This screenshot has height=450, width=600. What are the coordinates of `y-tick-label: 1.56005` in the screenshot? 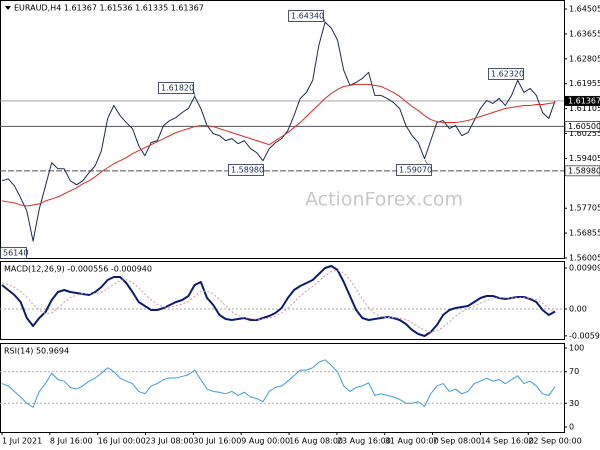 It's located at (584, 258).